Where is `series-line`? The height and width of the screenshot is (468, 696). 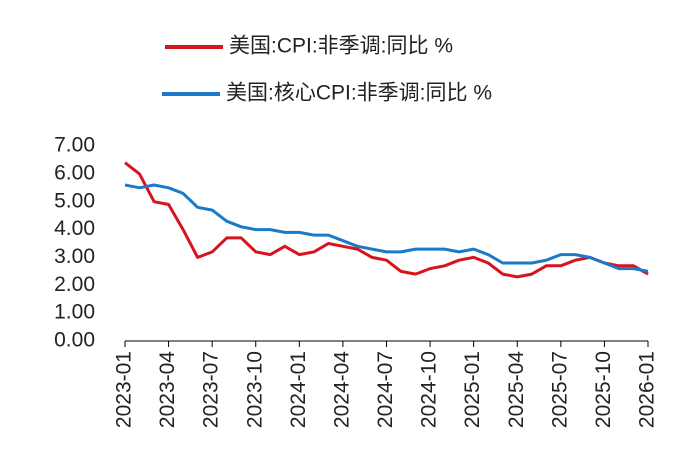 series-line is located at coordinates (386, 228).